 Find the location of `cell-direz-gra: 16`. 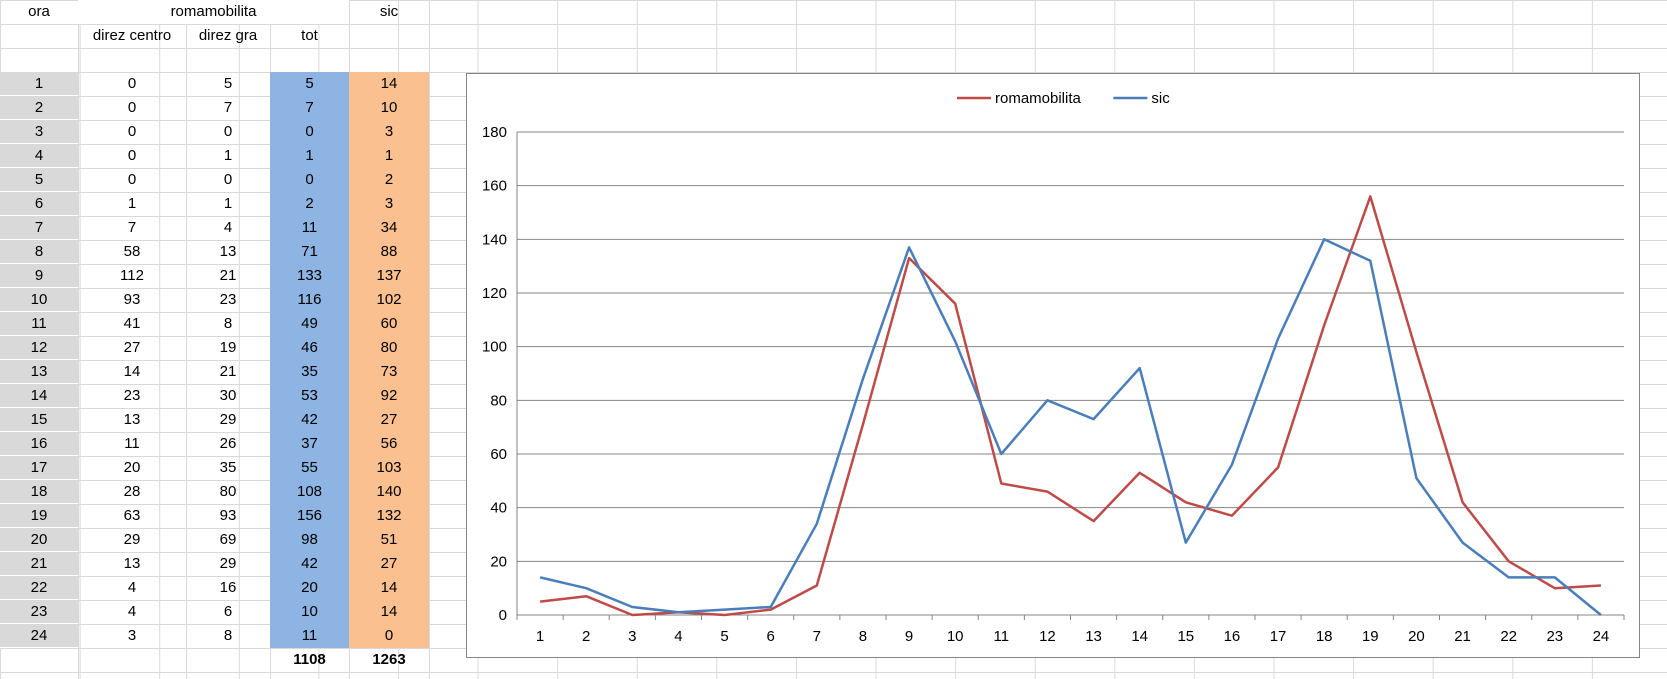

cell-direz-gra: 16 is located at coordinates (228, 587).